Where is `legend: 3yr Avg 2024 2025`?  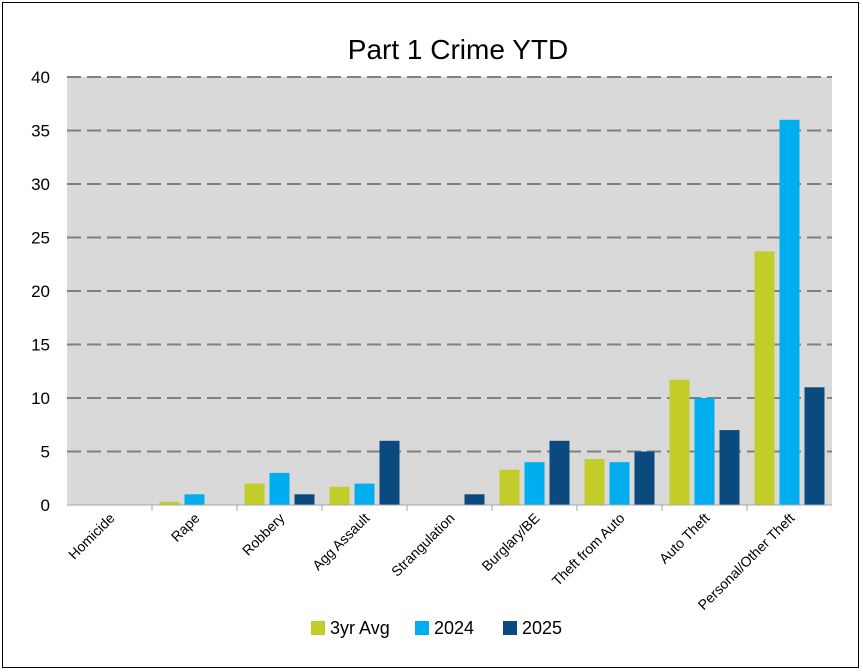
legend: 3yr Avg 2024 2025 is located at coordinates (436, 628).